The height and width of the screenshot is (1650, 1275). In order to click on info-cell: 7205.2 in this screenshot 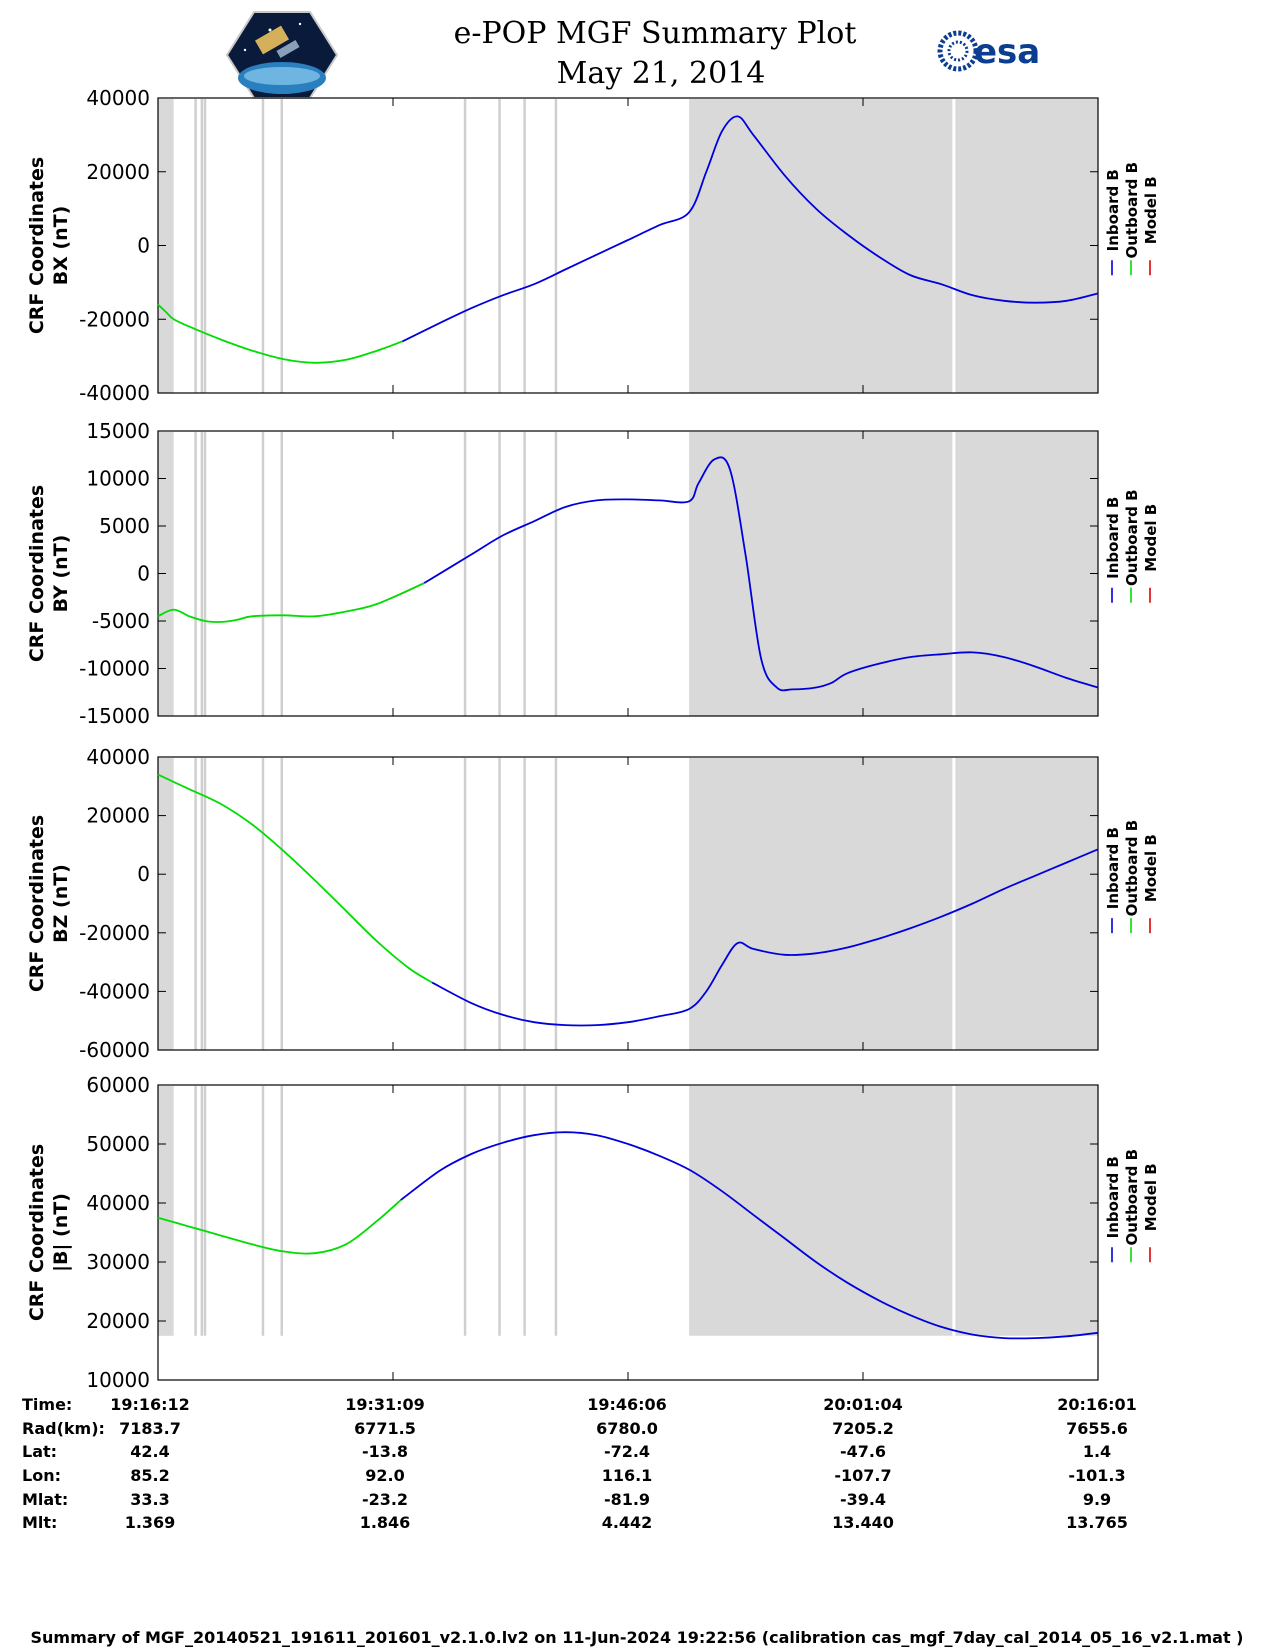, I will do `click(863, 1428)`.